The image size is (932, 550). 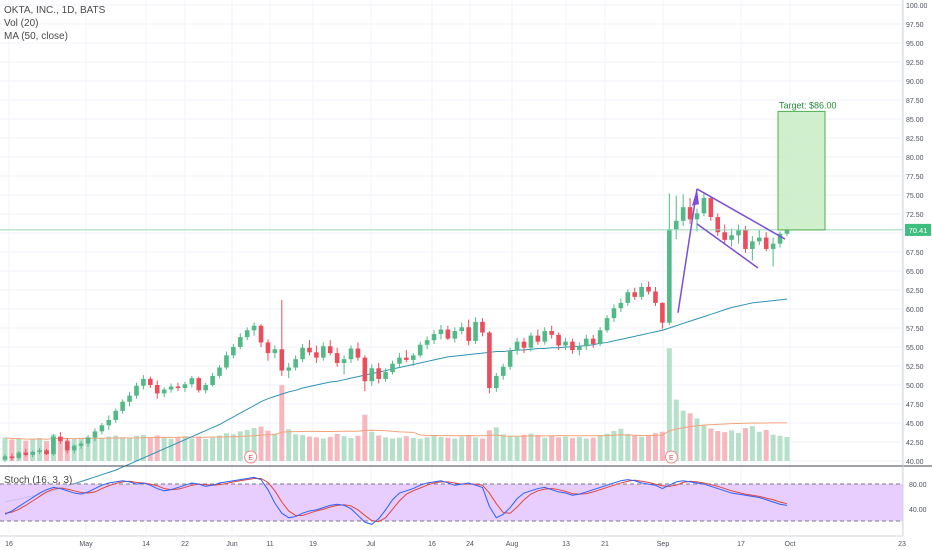 I want to click on stoch-band, so click(x=451, y=502).